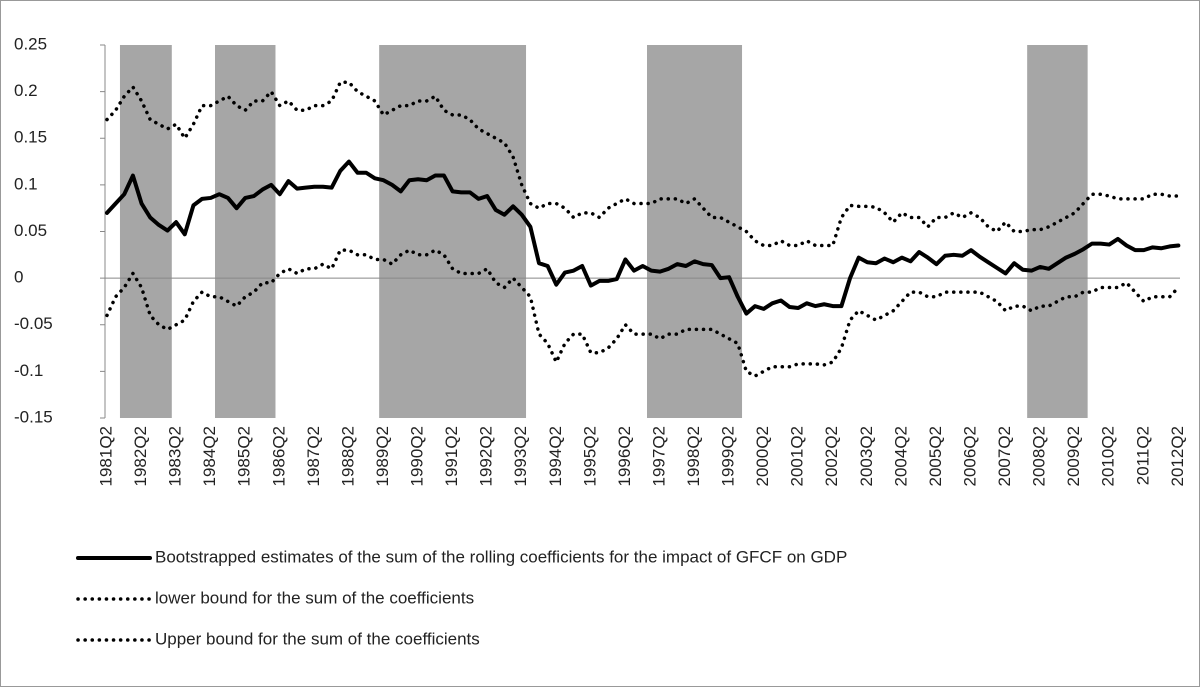 The width and height of the screenshot is (1200, 692). I want to click on y-tick-label: -0.05, so click(33, 323).